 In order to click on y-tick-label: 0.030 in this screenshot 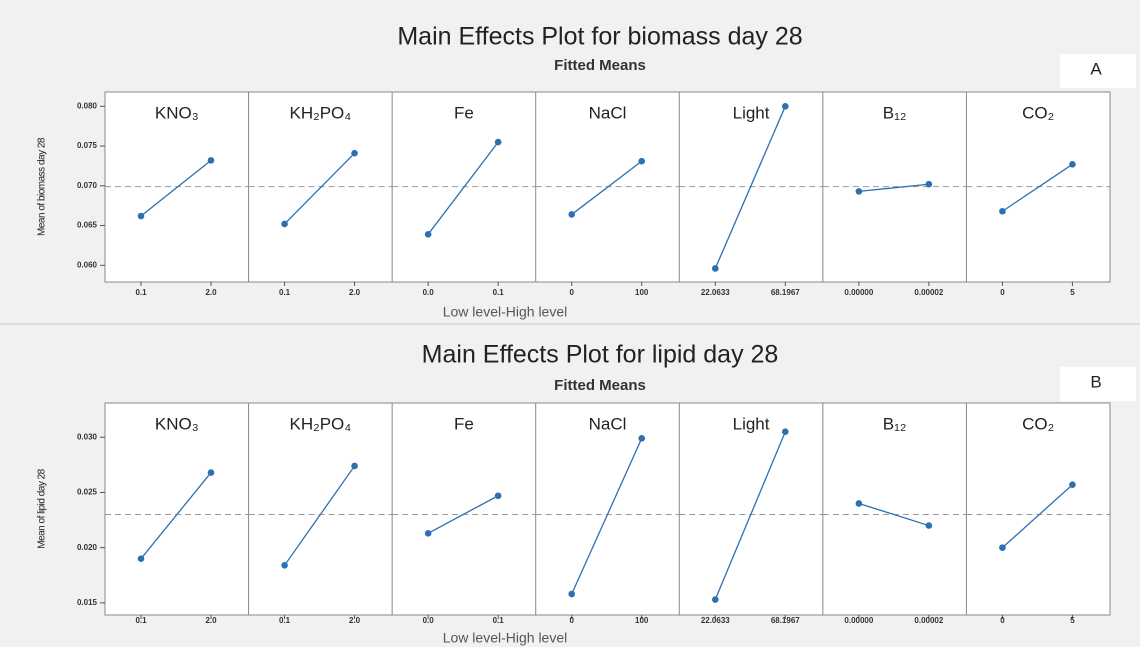, I will do `click(87, 436)`.